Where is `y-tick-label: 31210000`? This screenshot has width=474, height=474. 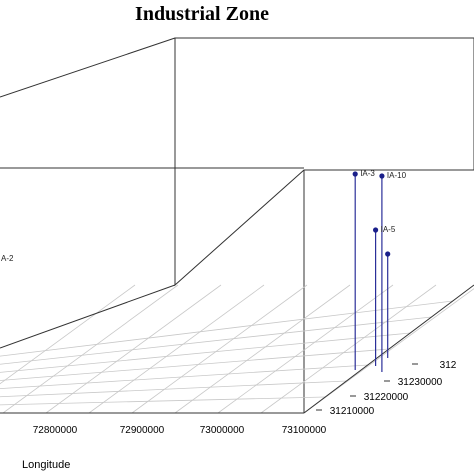
y-tick-label: 31210000 is located at coordinates (352, 411).